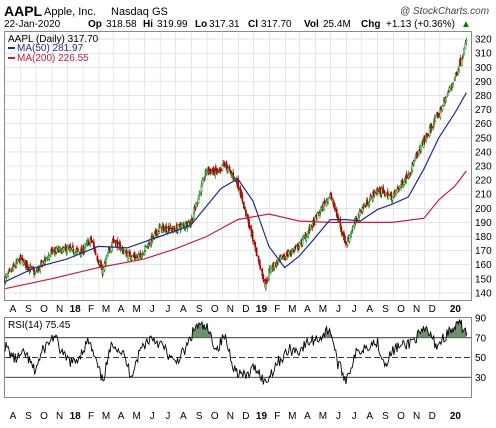 The height and width of the screenshot is (428, 496). What do you see at coordinates (262, 309) in the screenshot?
I see `x-tick-label: 19` at bounding box center [262, 309].